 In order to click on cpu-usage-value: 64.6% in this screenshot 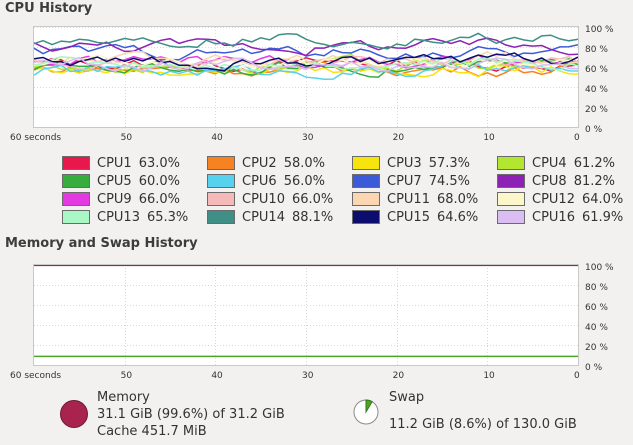, I will do `click(457, 217)`.